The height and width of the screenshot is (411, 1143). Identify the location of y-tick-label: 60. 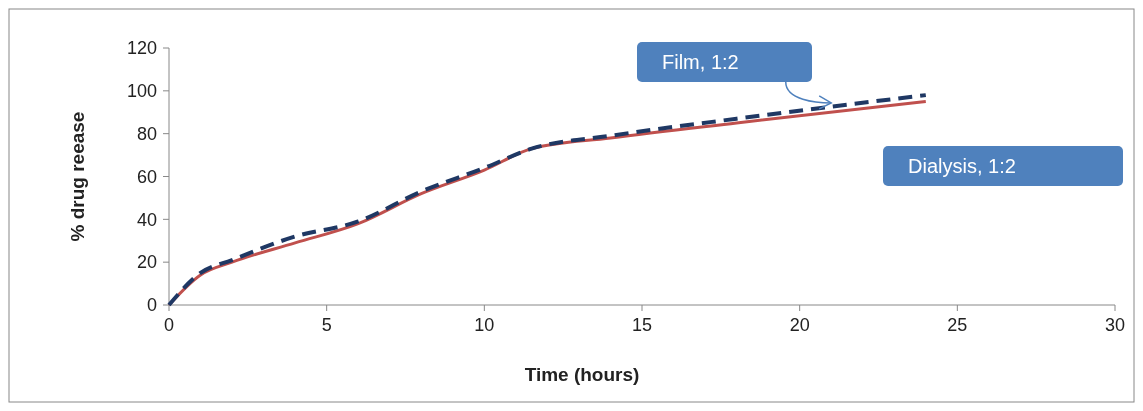
(146, 176).